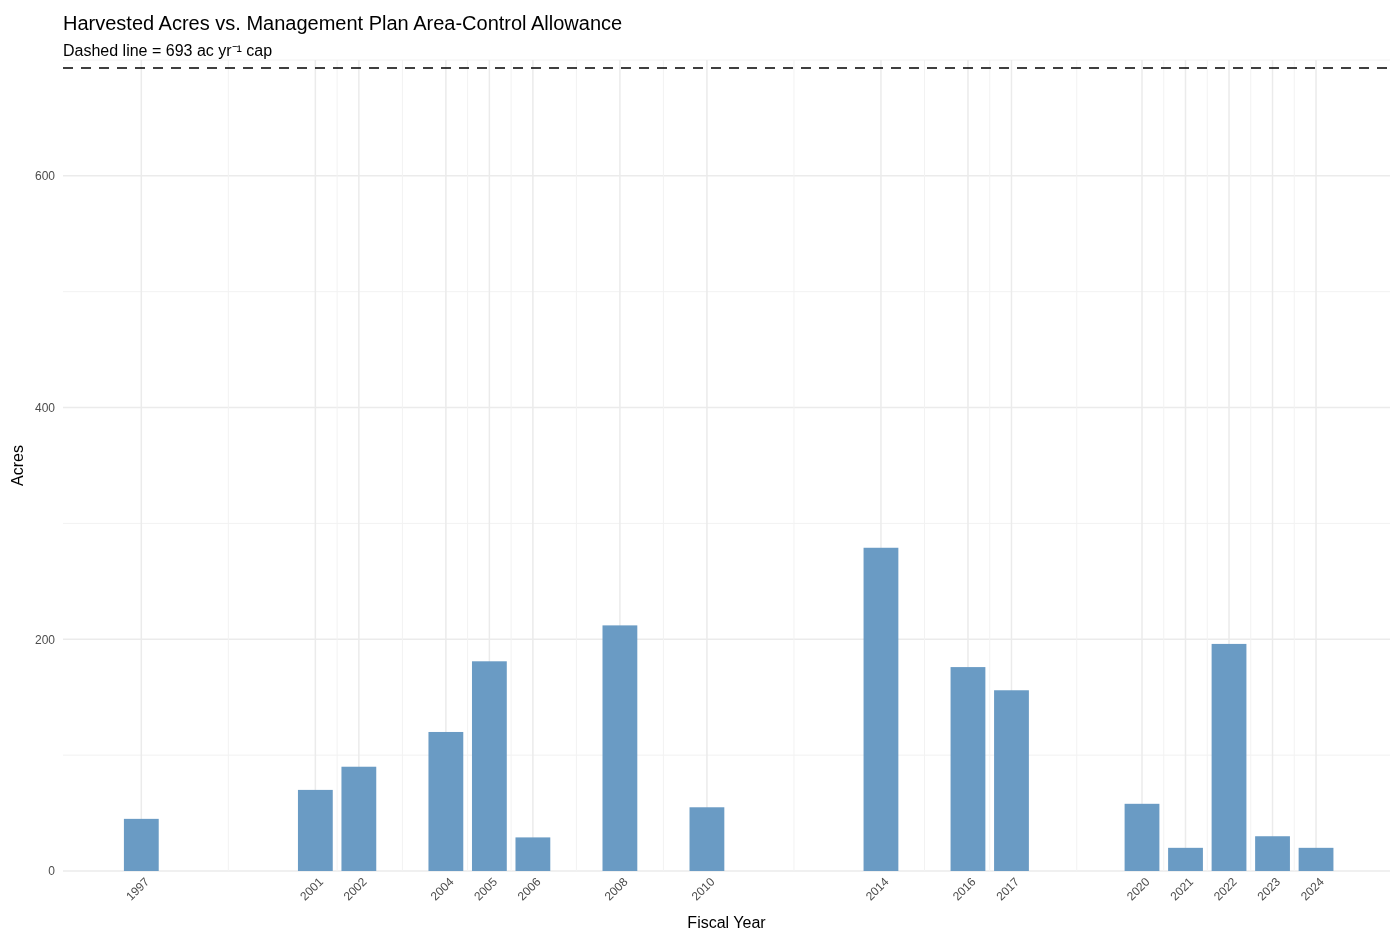 The width and height of the screenshot is (1390, 930). I want to click on x-axis-title: Fiscal Year, so click(727, 922).